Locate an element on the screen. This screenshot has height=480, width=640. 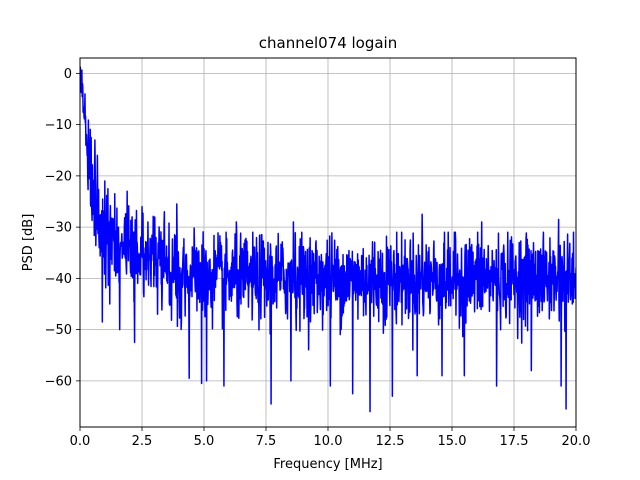
y-tick-label: −60 is located at coordinates (58, 381).